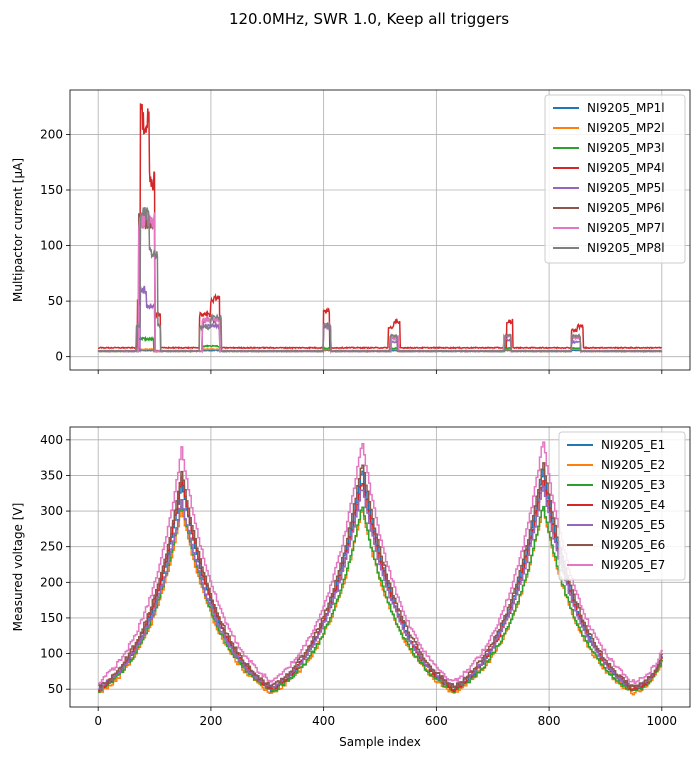 Image resolution: width=699 pixels, height=759 pixels. I want to click on legend-entry: NI9205_E7, so click(633, 565).